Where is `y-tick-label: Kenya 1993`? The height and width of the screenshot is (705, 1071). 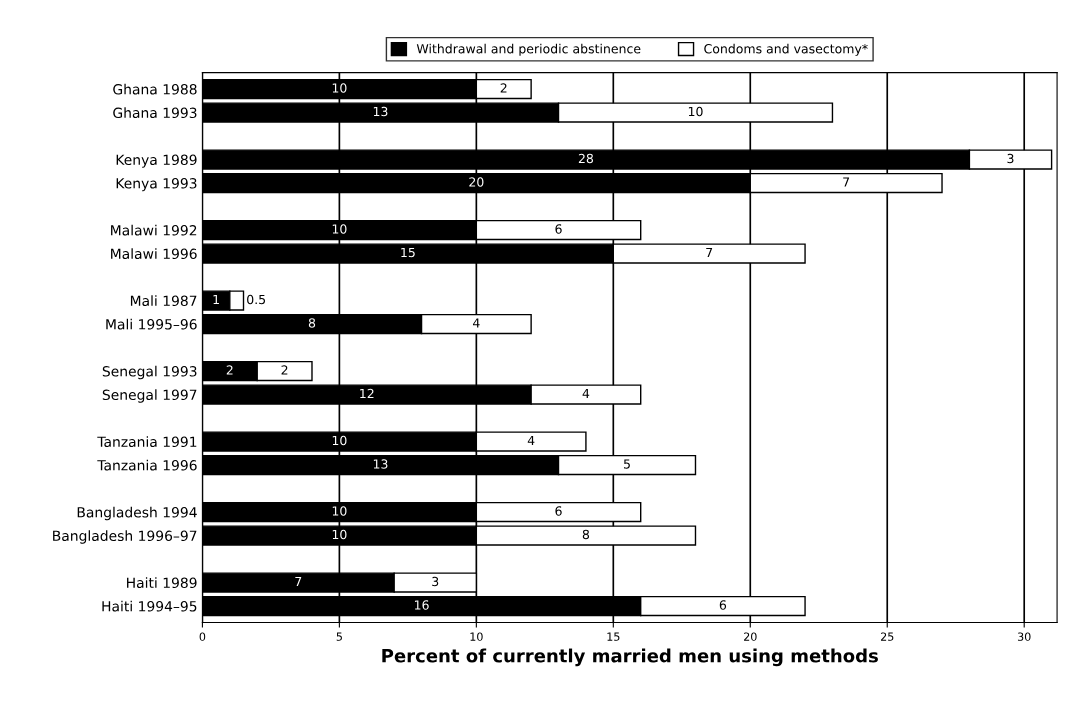
y-tick-label: Kenya 1993 is located at coordinates (156, 185).